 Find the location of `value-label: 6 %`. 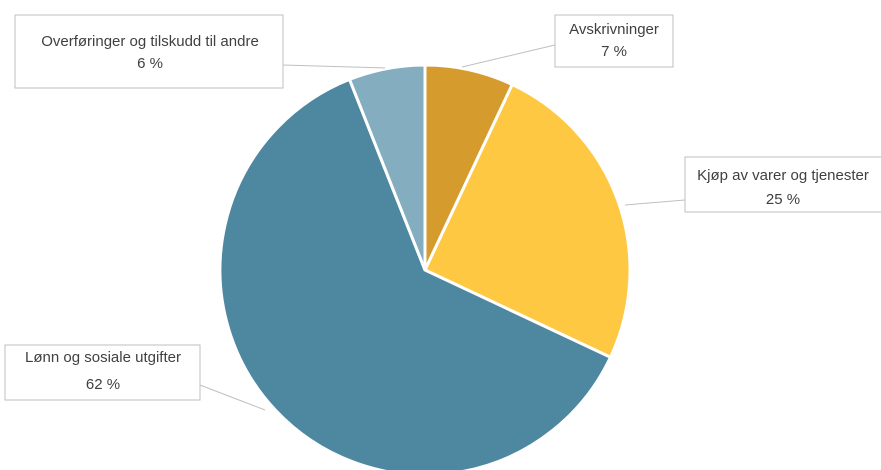

value-label: 6 % is located at coordinates (150, 63).